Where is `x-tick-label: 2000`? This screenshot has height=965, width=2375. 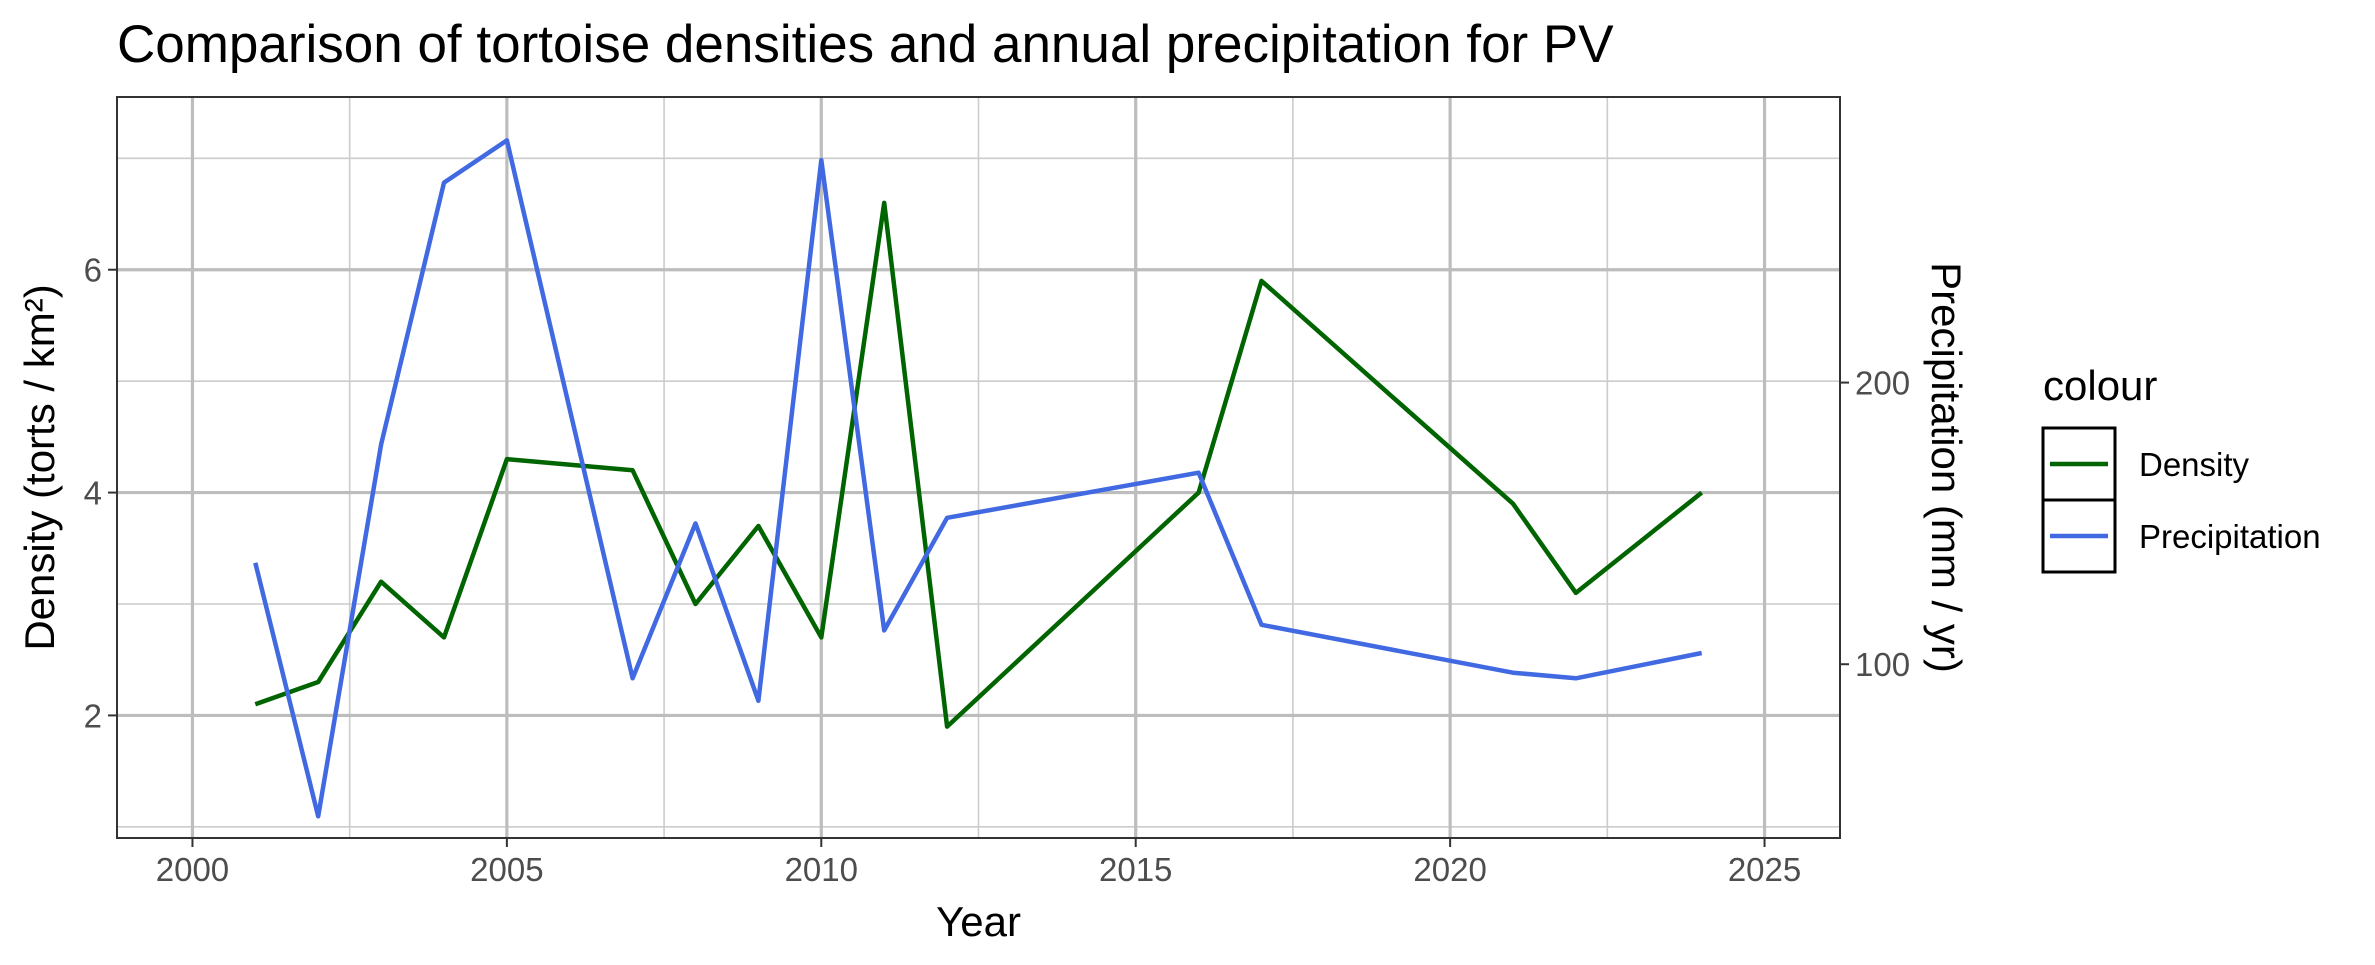 x-tick-label: 2000 is located at coordinates (192, 869).